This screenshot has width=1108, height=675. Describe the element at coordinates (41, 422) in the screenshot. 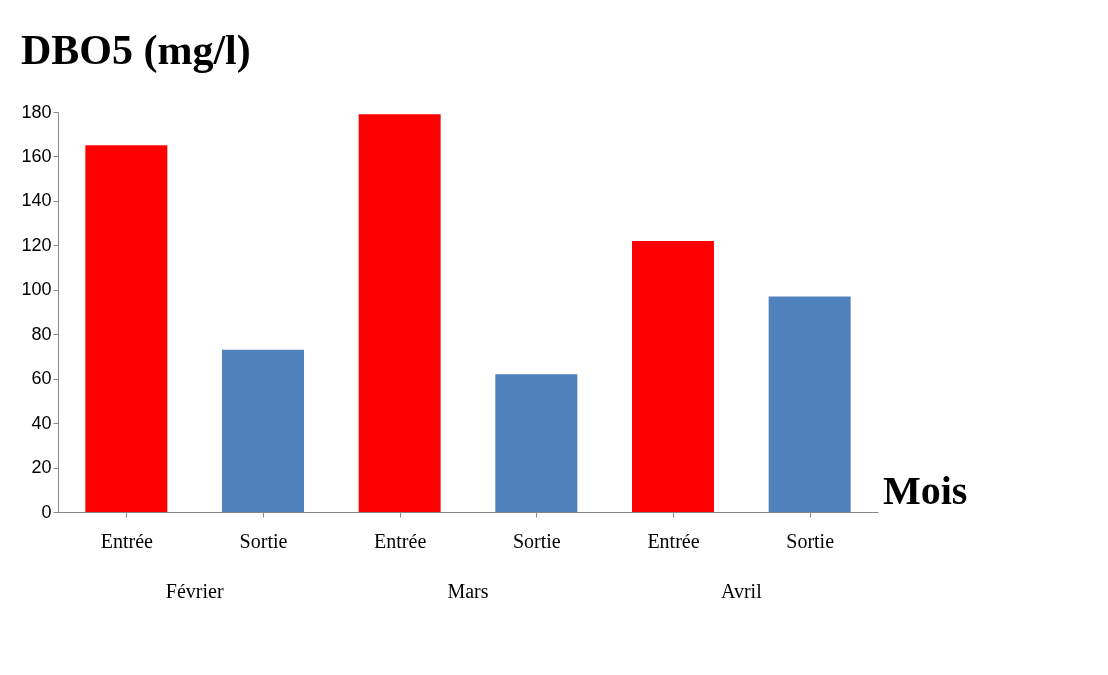

I see `y-tick-label: 40` at that location.